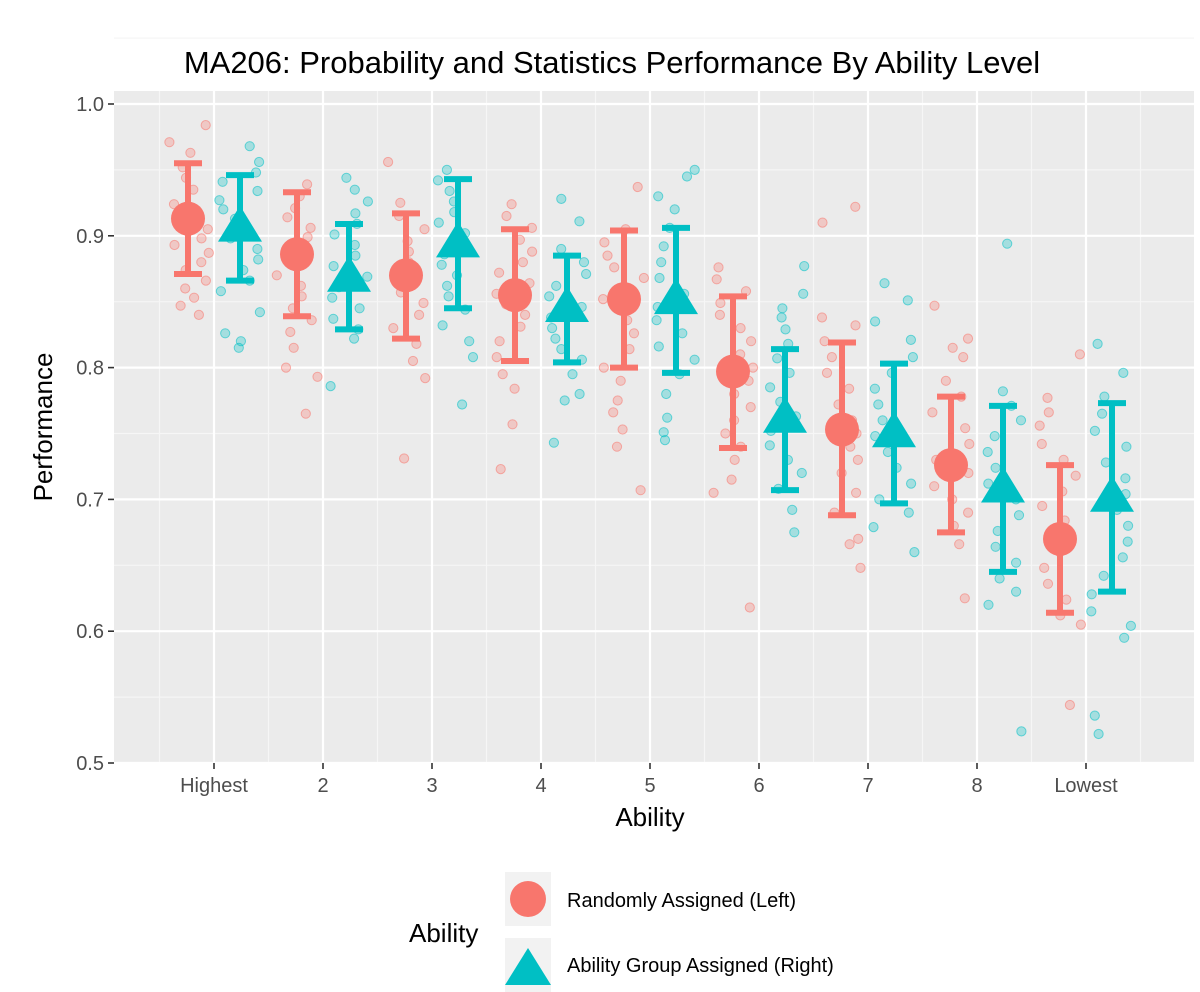  What do you see at coordinates (528, 966) in the screenshot?
I see `legend-triangle-icon` at bounding box center [528, 966].